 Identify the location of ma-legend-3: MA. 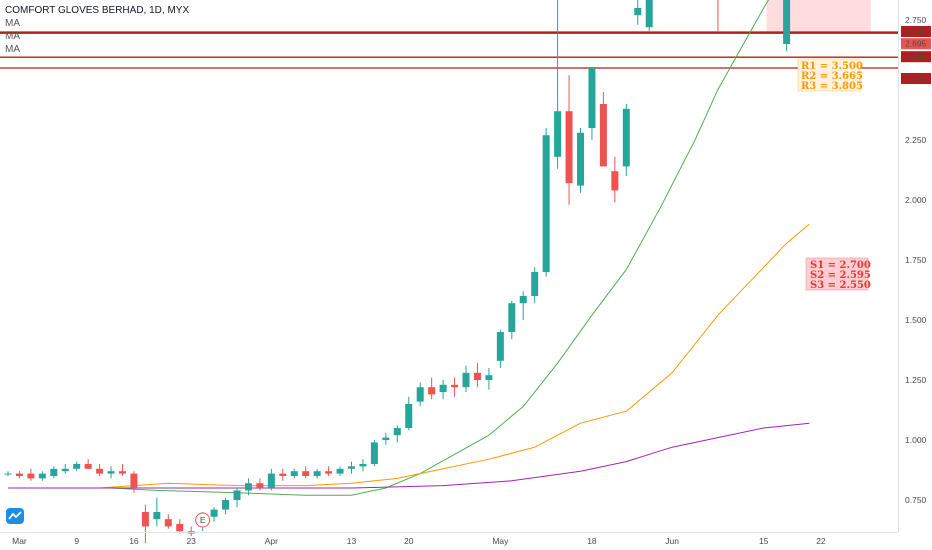
(12, 49).